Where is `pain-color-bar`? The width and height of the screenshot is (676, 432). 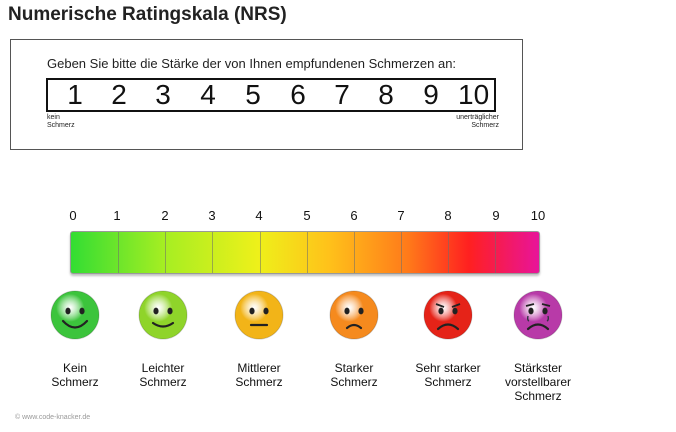 pain-color-bar is located at coordinates (305, 252).